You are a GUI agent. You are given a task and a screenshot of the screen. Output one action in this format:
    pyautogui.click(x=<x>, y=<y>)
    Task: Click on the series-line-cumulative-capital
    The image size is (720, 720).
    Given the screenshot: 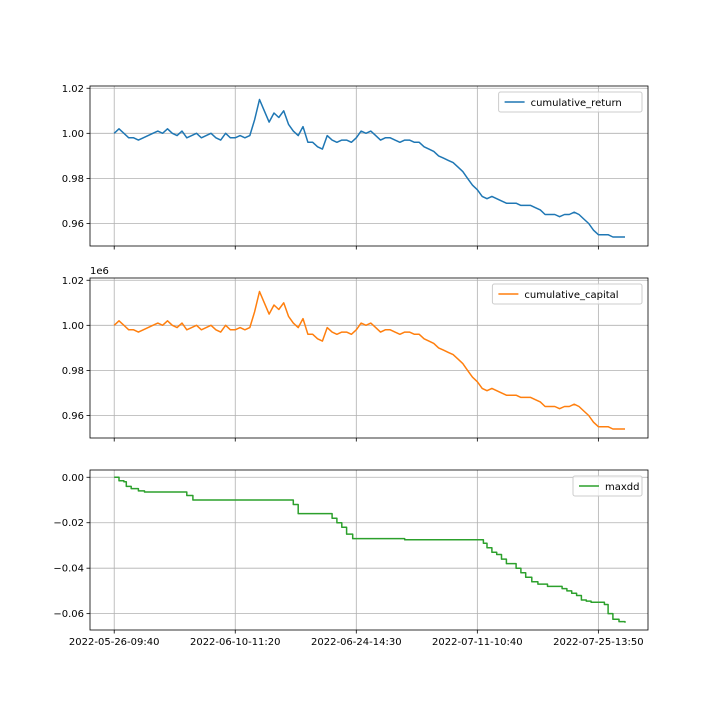 What is the action you would take?
    pyautogui.click(x=369, y=360)
    